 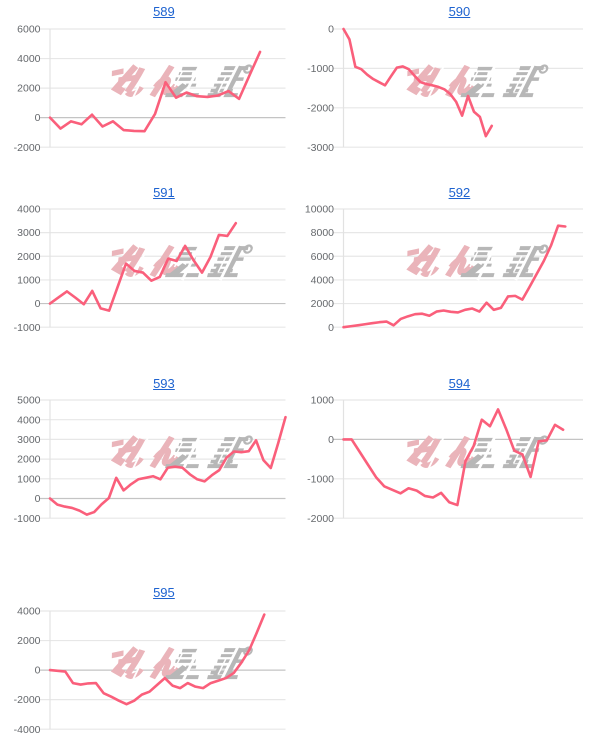 I want to click on y-tick-label: 8000, so click(x=322, y=234).